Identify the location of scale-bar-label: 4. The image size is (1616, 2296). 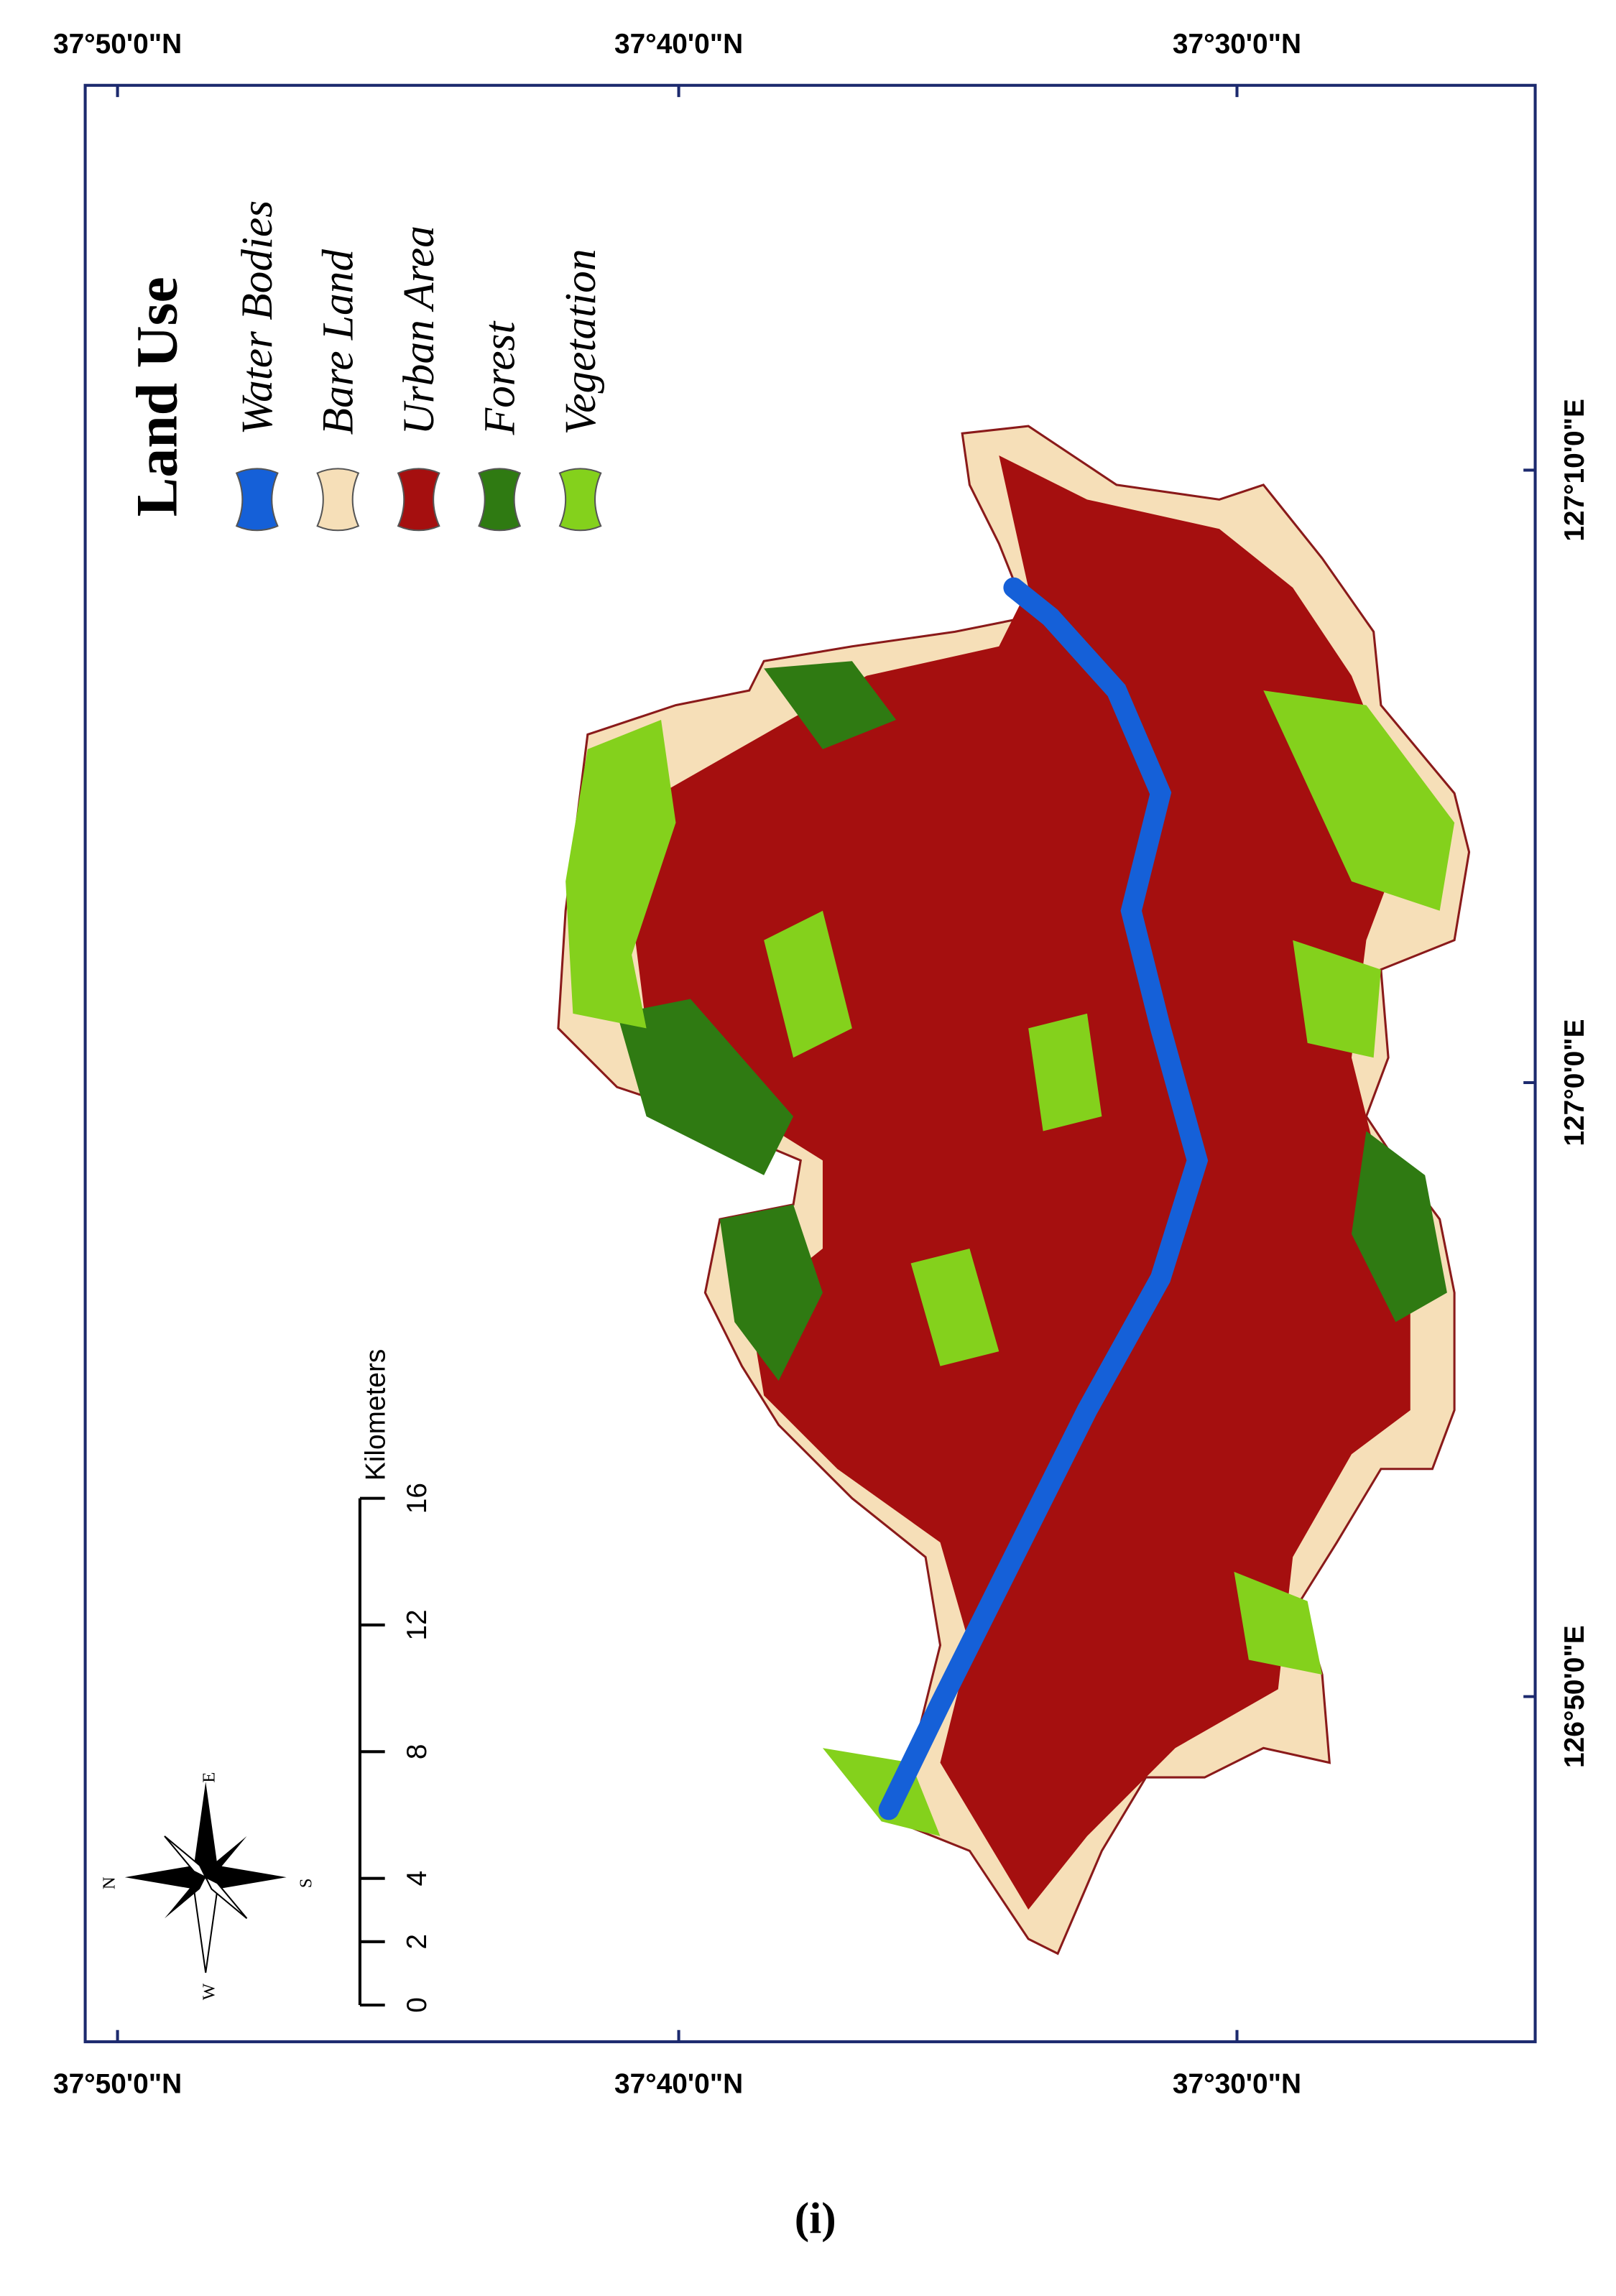
(417, 1879).